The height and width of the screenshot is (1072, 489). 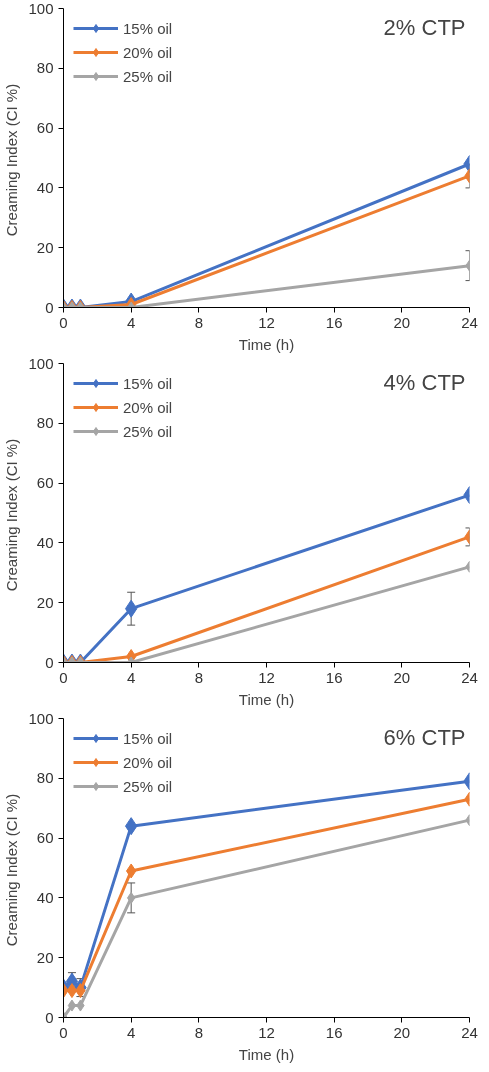 What do you see at coordinates (424, 382) in the screenshot?
I see `chart-title: 4% CTP` at bounding box center [424, 382].